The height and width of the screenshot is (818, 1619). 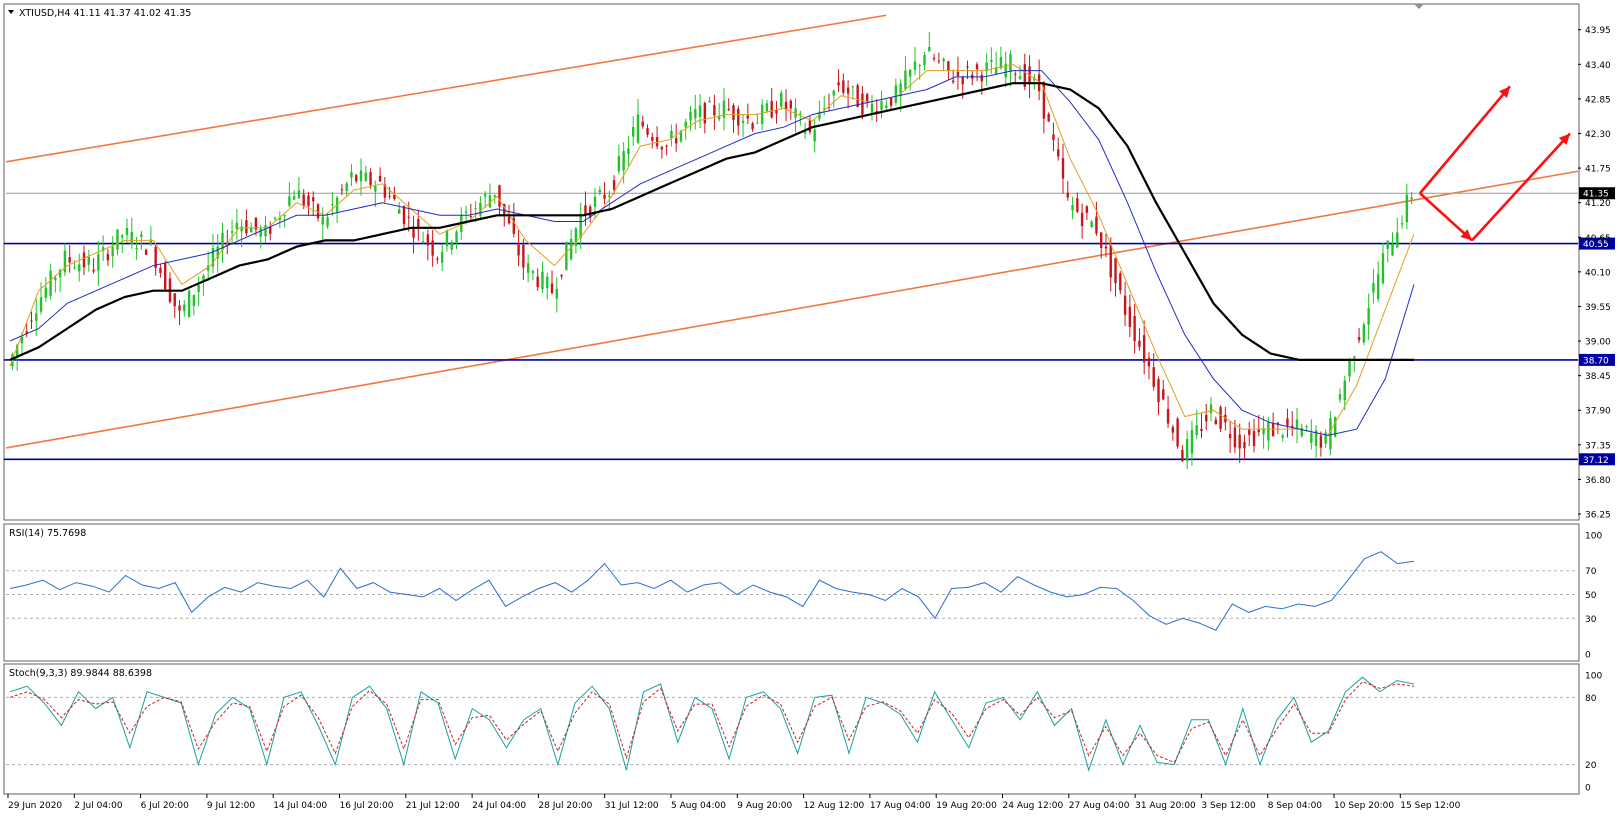 I want to click on stoch-main-line, so click(x=712, y=724).